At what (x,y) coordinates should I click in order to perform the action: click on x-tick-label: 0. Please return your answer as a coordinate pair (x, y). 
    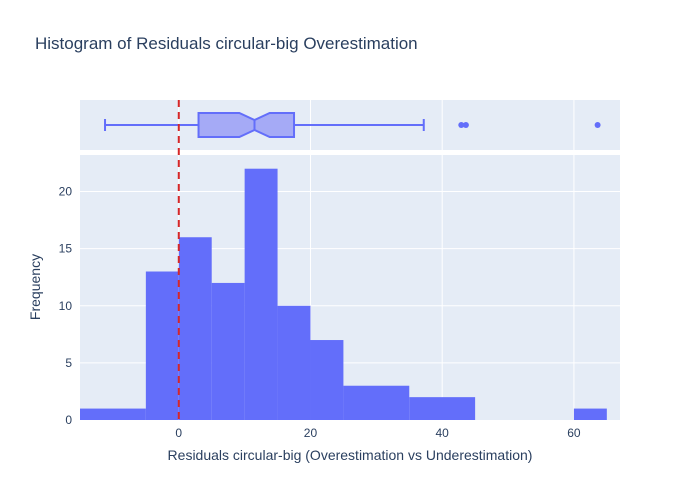
    Looking at the image, I should click on (178, 433).